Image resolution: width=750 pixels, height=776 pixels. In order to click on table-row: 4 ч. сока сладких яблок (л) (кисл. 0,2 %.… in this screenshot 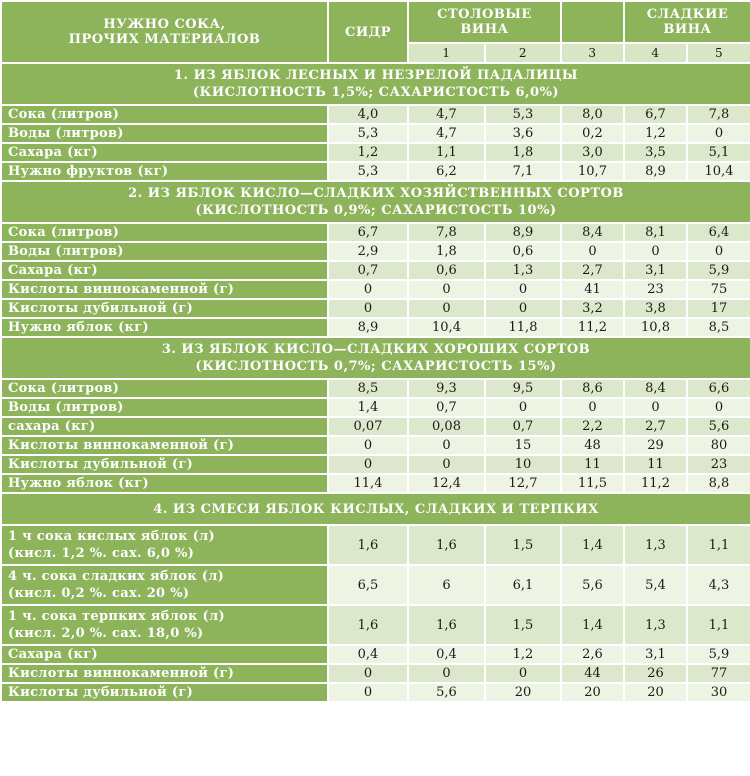, I will do `click(375, 585)`.